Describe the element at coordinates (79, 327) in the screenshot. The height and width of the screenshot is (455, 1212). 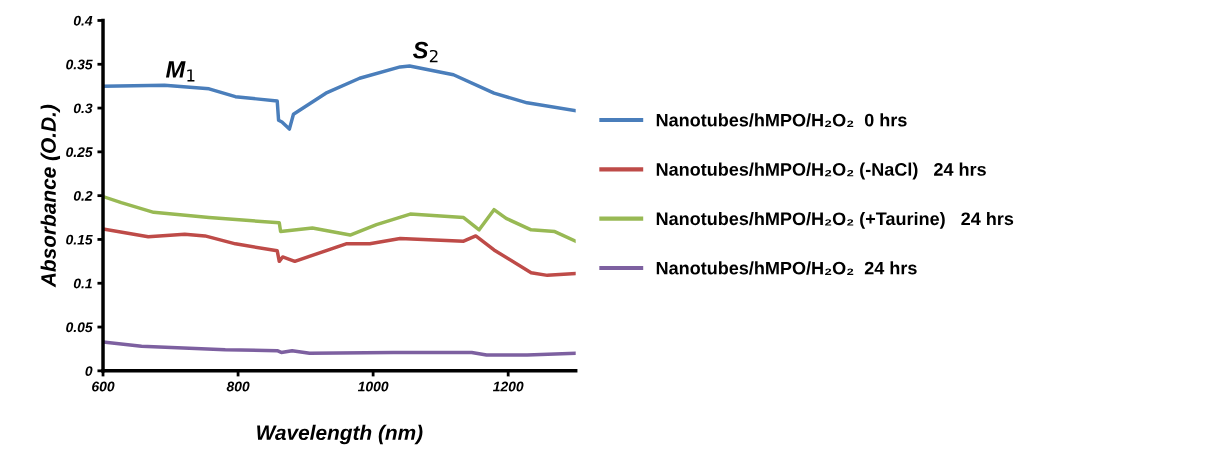
I see `y-tick-label: 0.05` at that location.